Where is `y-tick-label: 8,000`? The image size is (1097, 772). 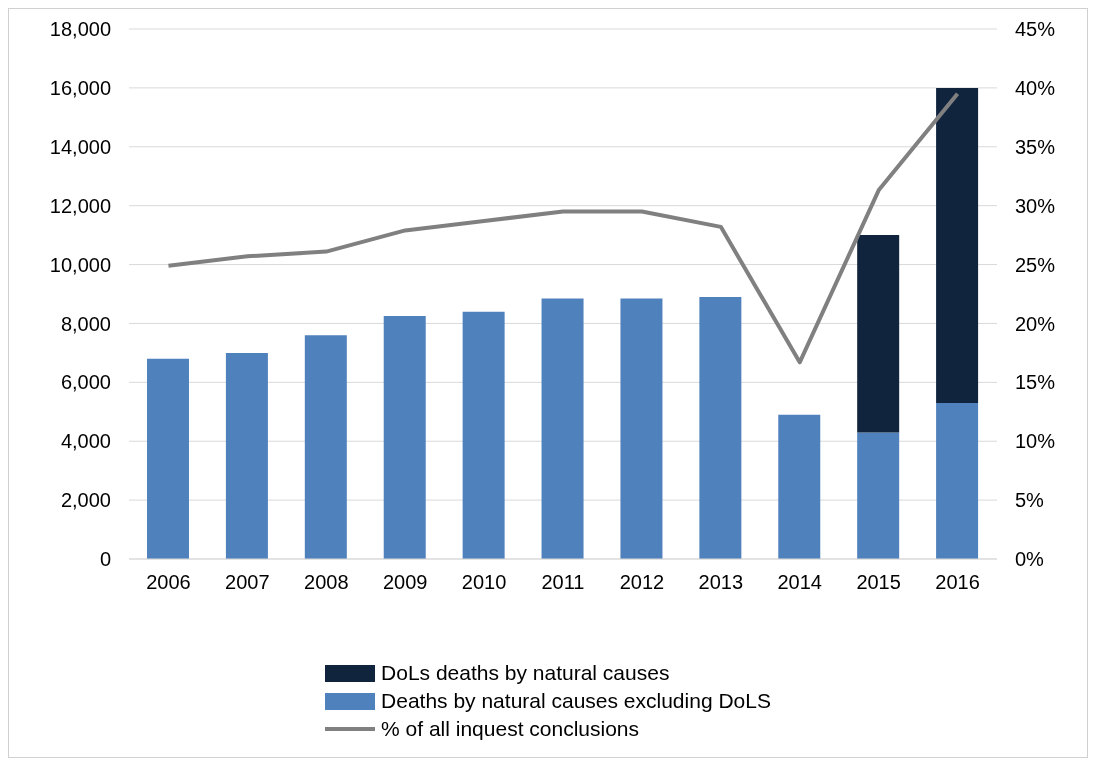
y-tick-label: 8,000 is located at coordinates (85, 323).